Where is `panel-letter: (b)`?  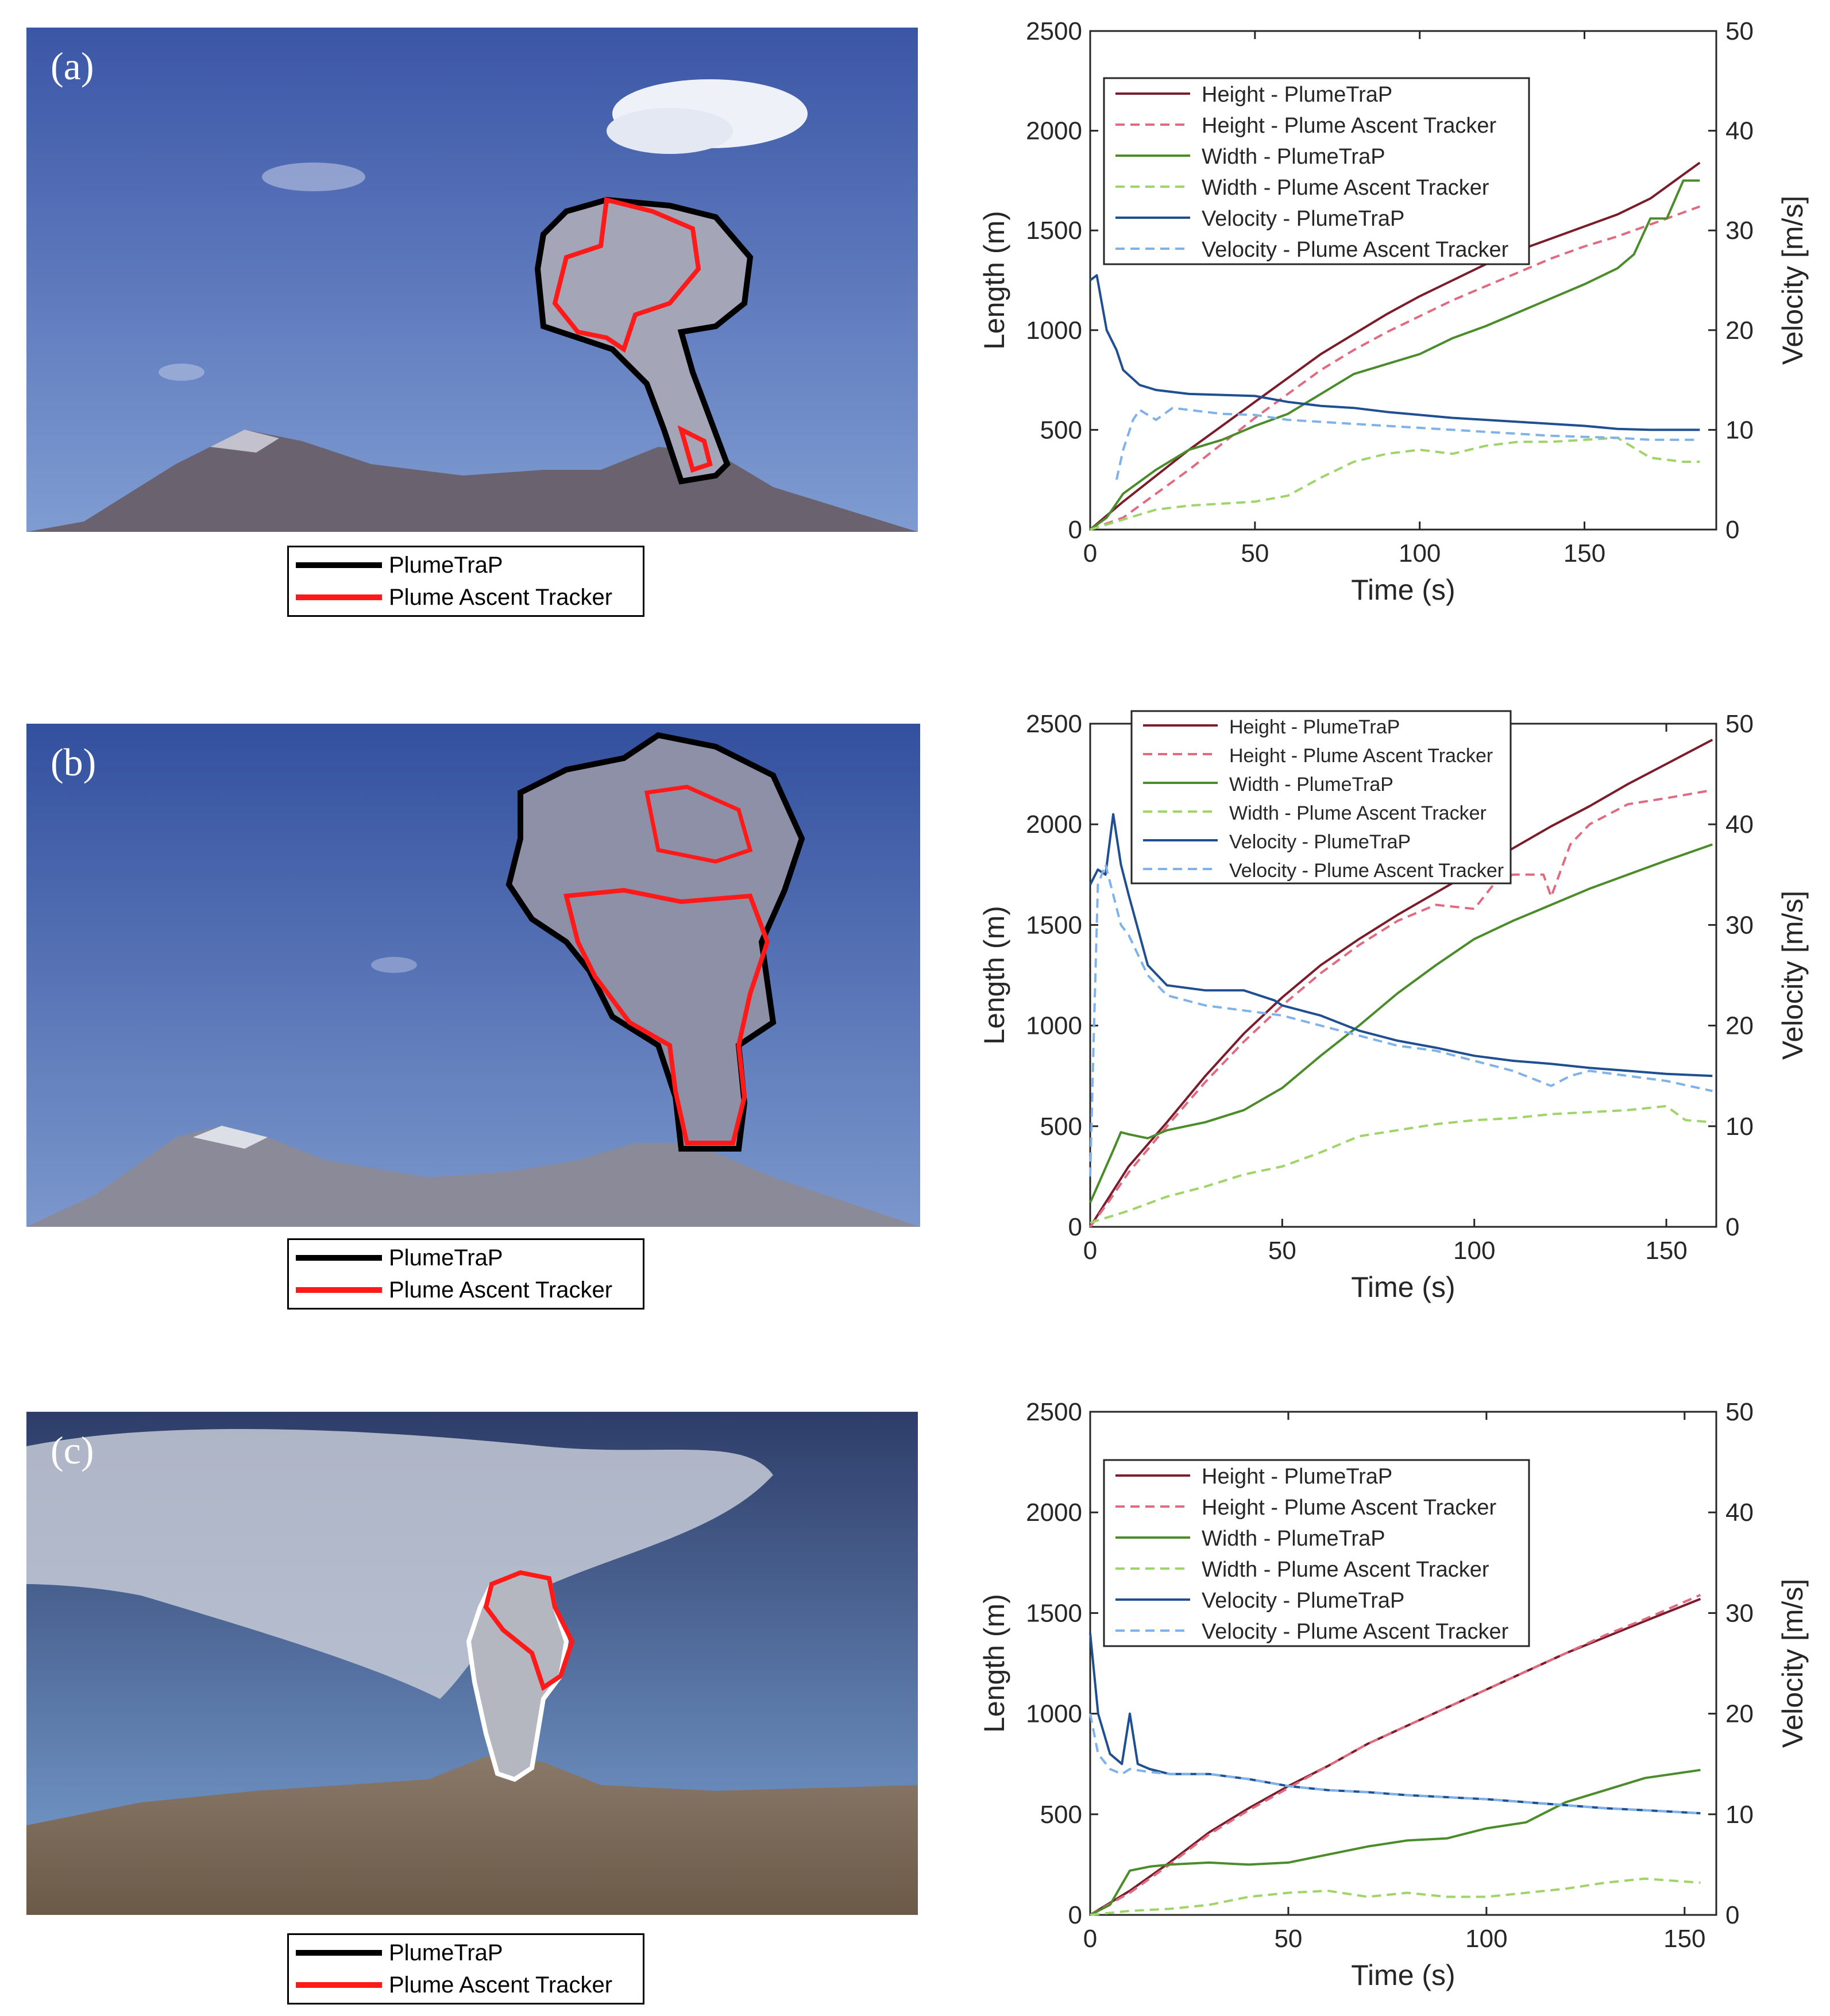
panel-letter: (b) is located at coordinates (73, 762).